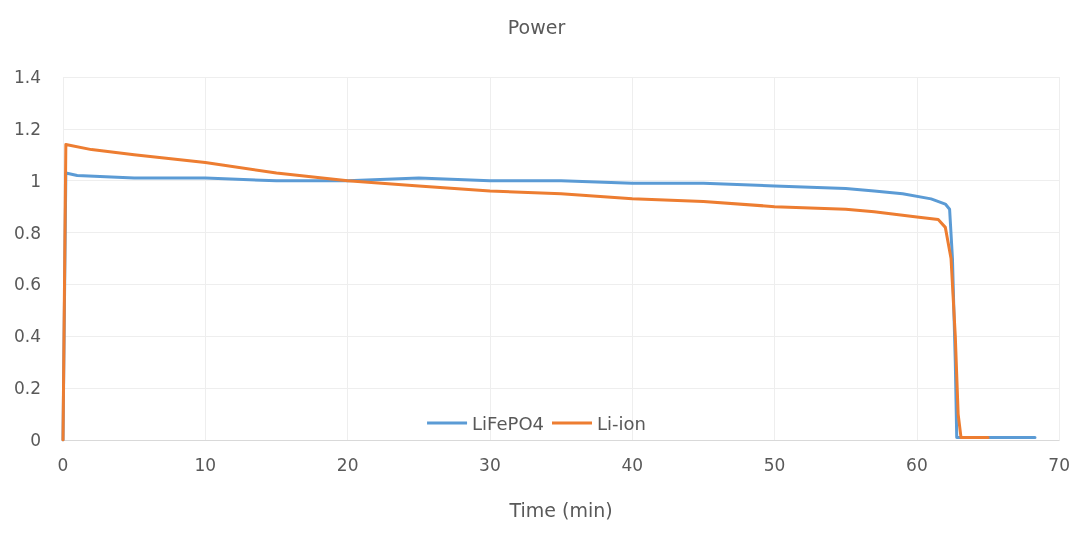 The height and width of the screenshot is (540, 1073). I want to click on x-tick-label: 30, so click(490, 464).